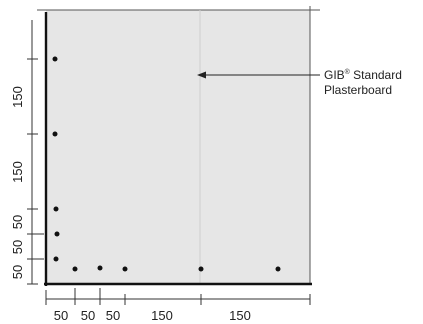 The width and height of the screenshot is (423, 324). Describe the element at coordinates (358, 90) in the screenshot. I see `callout-label-line2: Plasterboard` at that location.